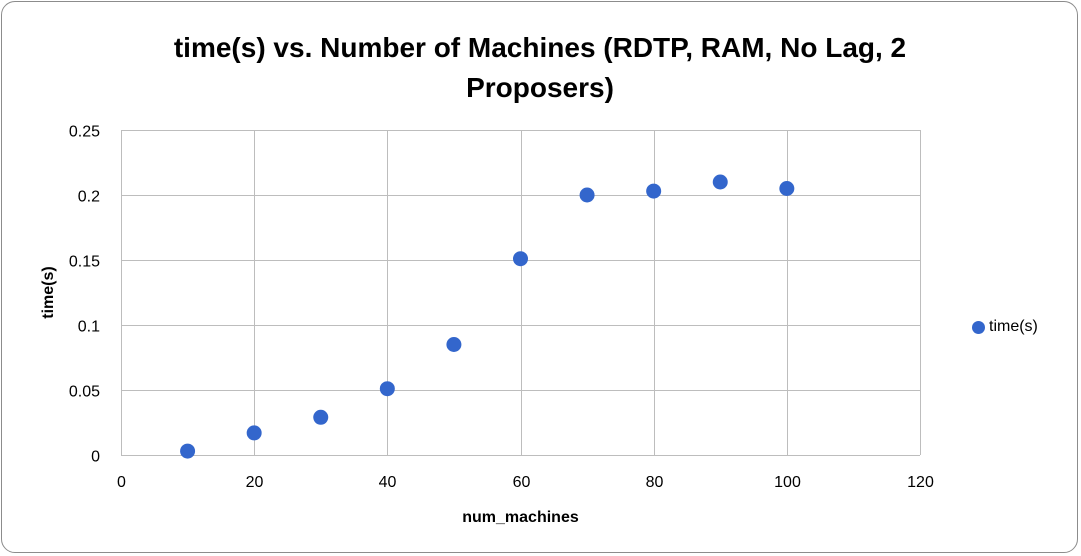 The image size is (1081, 556). What do you see at coordinates (84, 392) in the screenshot?
I see `y-tick-label: 0.05` at bounding box center [84, 392].